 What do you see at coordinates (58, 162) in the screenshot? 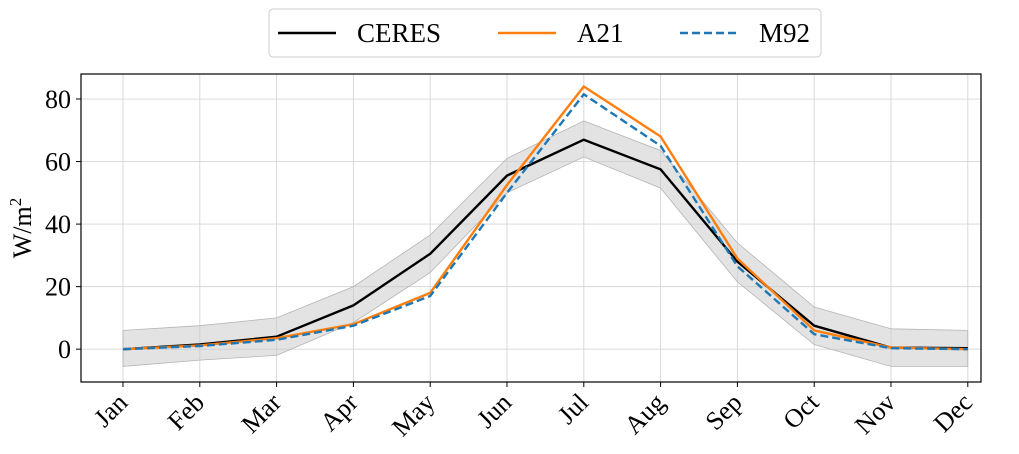
I see `y-tick-label: 60` at bounding box center [58, 162].